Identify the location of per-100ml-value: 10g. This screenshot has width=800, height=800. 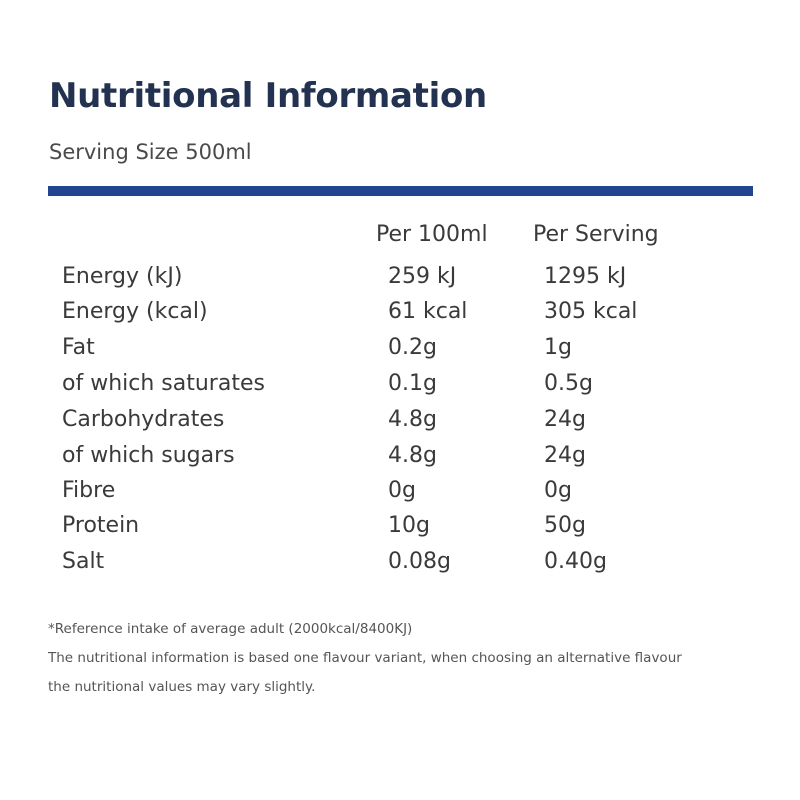
(409, 525).